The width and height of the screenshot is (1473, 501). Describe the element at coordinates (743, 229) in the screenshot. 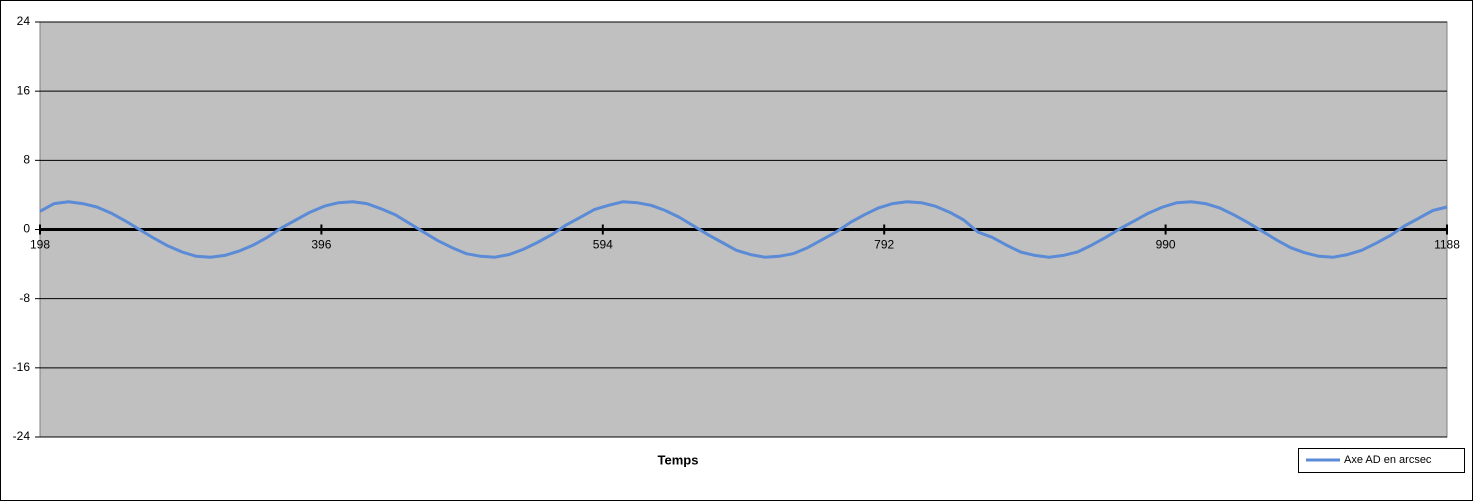

I see `data-line` at that location.